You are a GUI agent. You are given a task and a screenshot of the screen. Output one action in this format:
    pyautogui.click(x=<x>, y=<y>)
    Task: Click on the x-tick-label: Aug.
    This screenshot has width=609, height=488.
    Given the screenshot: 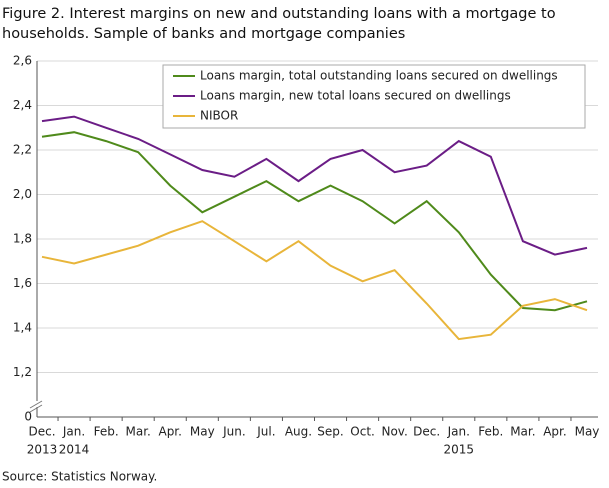 What is the action you would take?
    pyautogui.click(x=298, y=432)
    